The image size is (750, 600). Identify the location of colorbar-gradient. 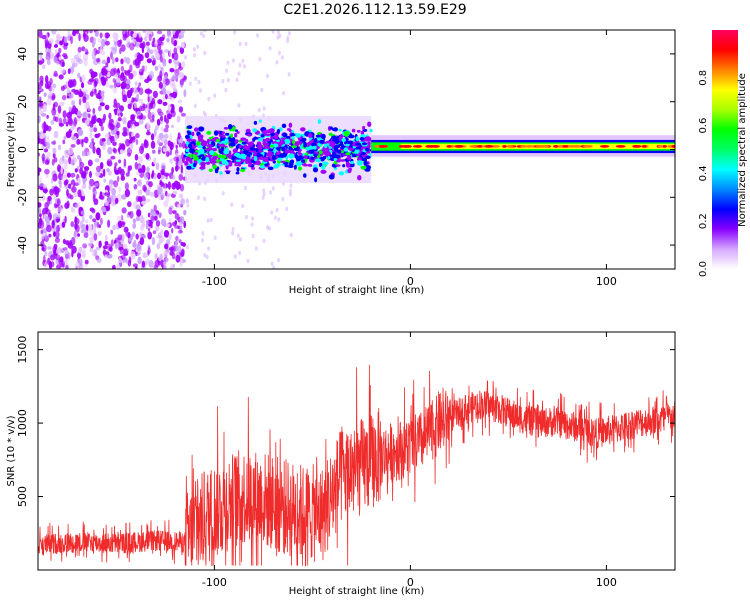
(725, 149).